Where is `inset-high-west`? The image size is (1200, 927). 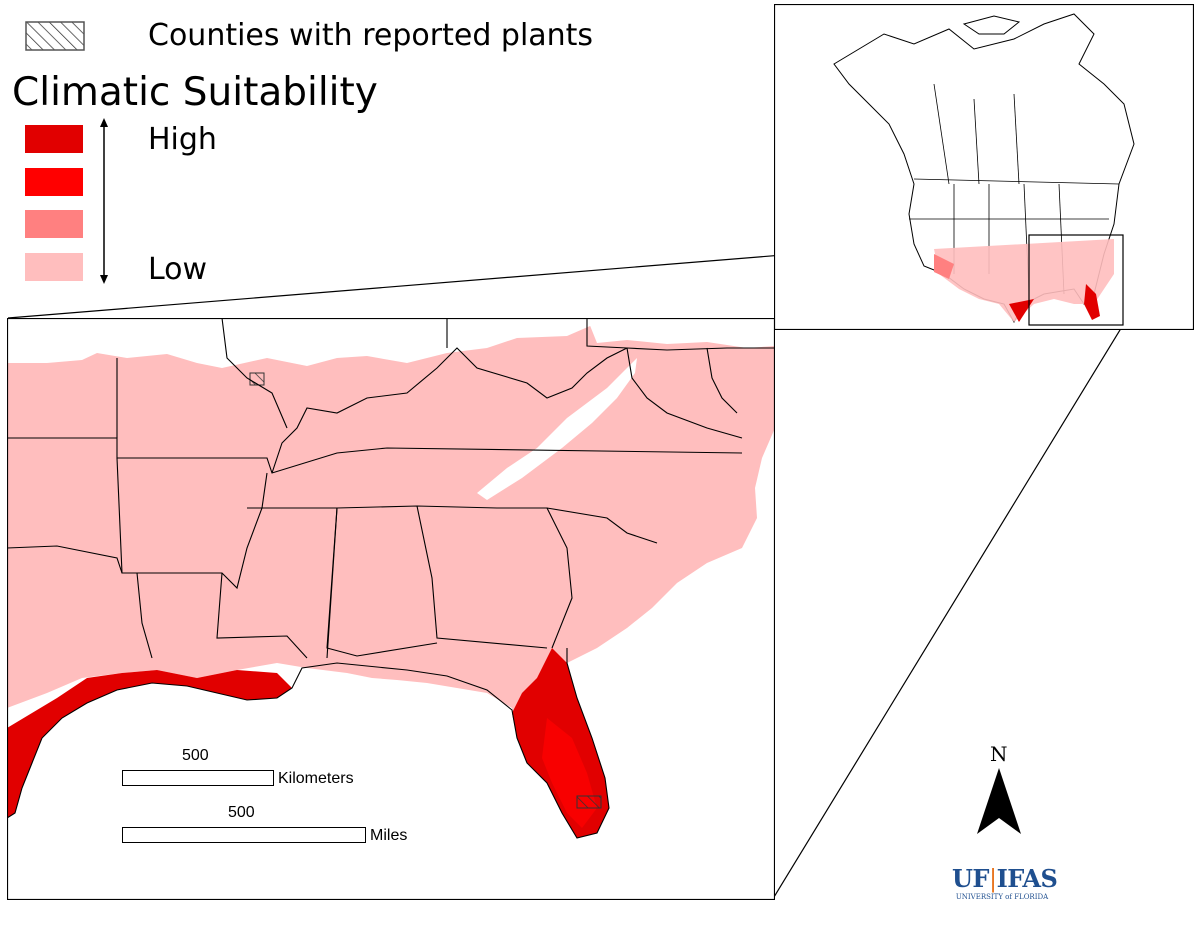
inset-high-west is located at coordinates (944, 266).